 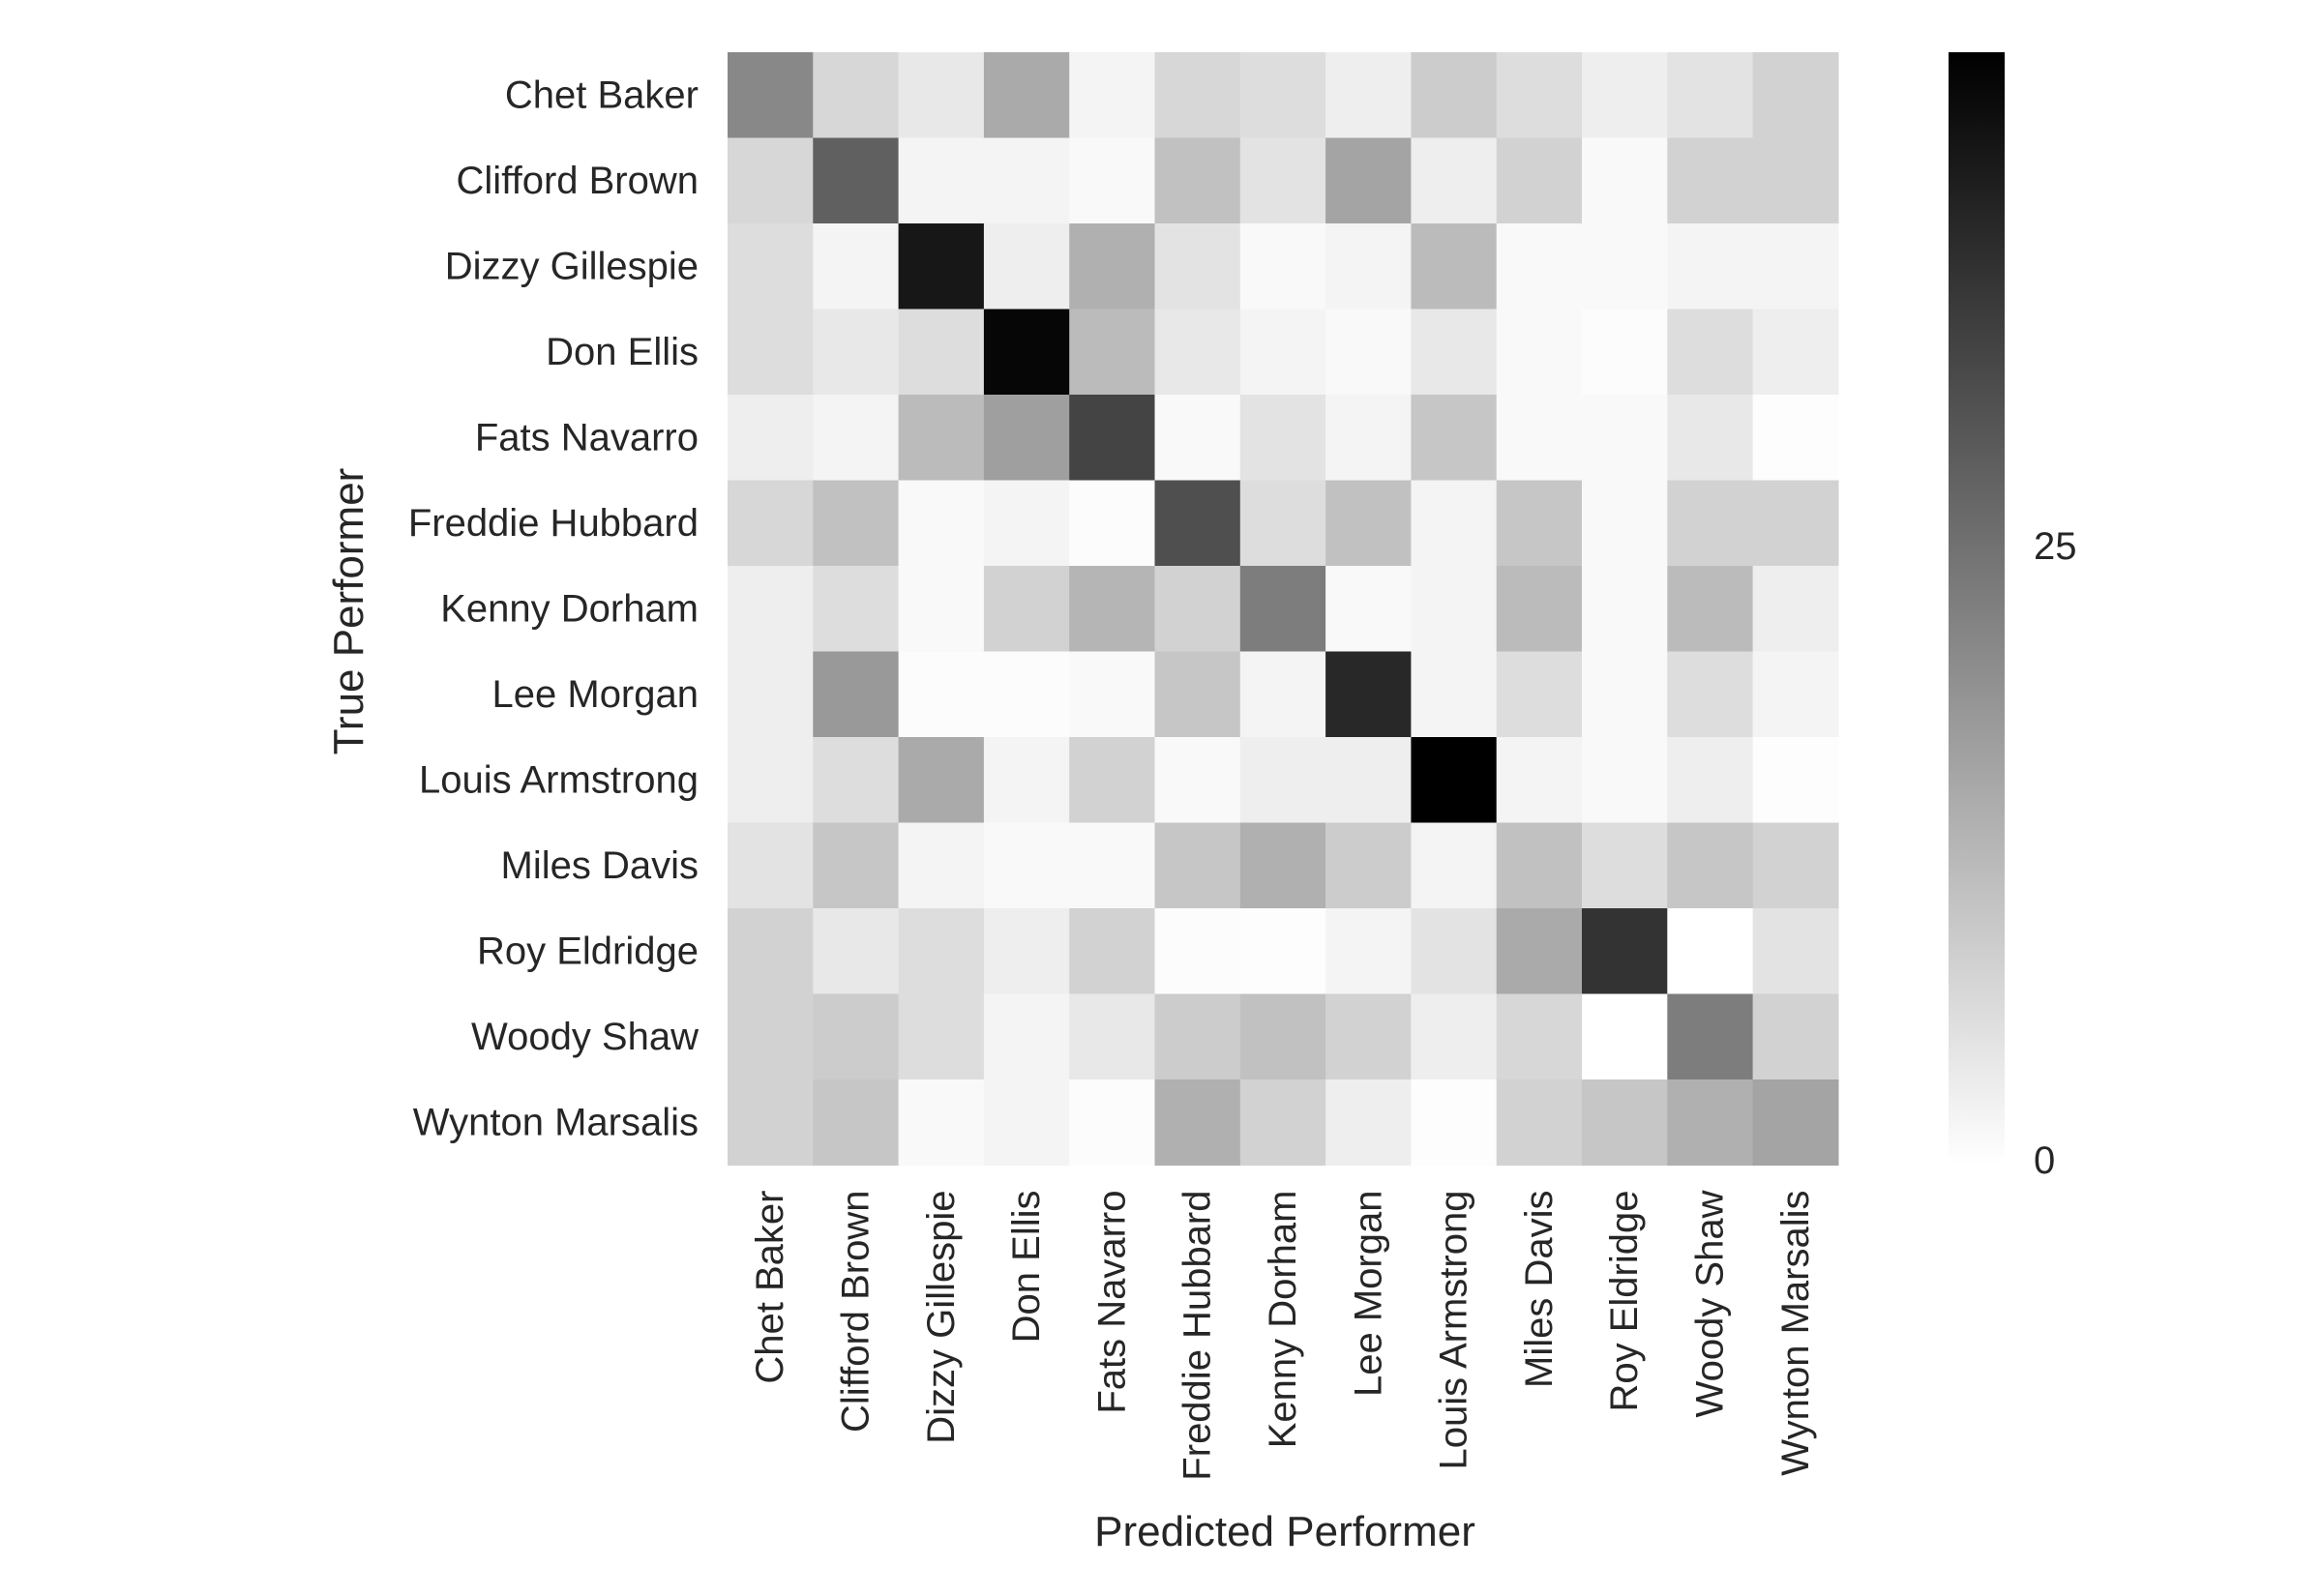 What do you see at coordinates (1454, 865) in the screenshot?
I see `heatmap-cell-miles-davis-louis-armstrong` at bounding box center [1454, 865].